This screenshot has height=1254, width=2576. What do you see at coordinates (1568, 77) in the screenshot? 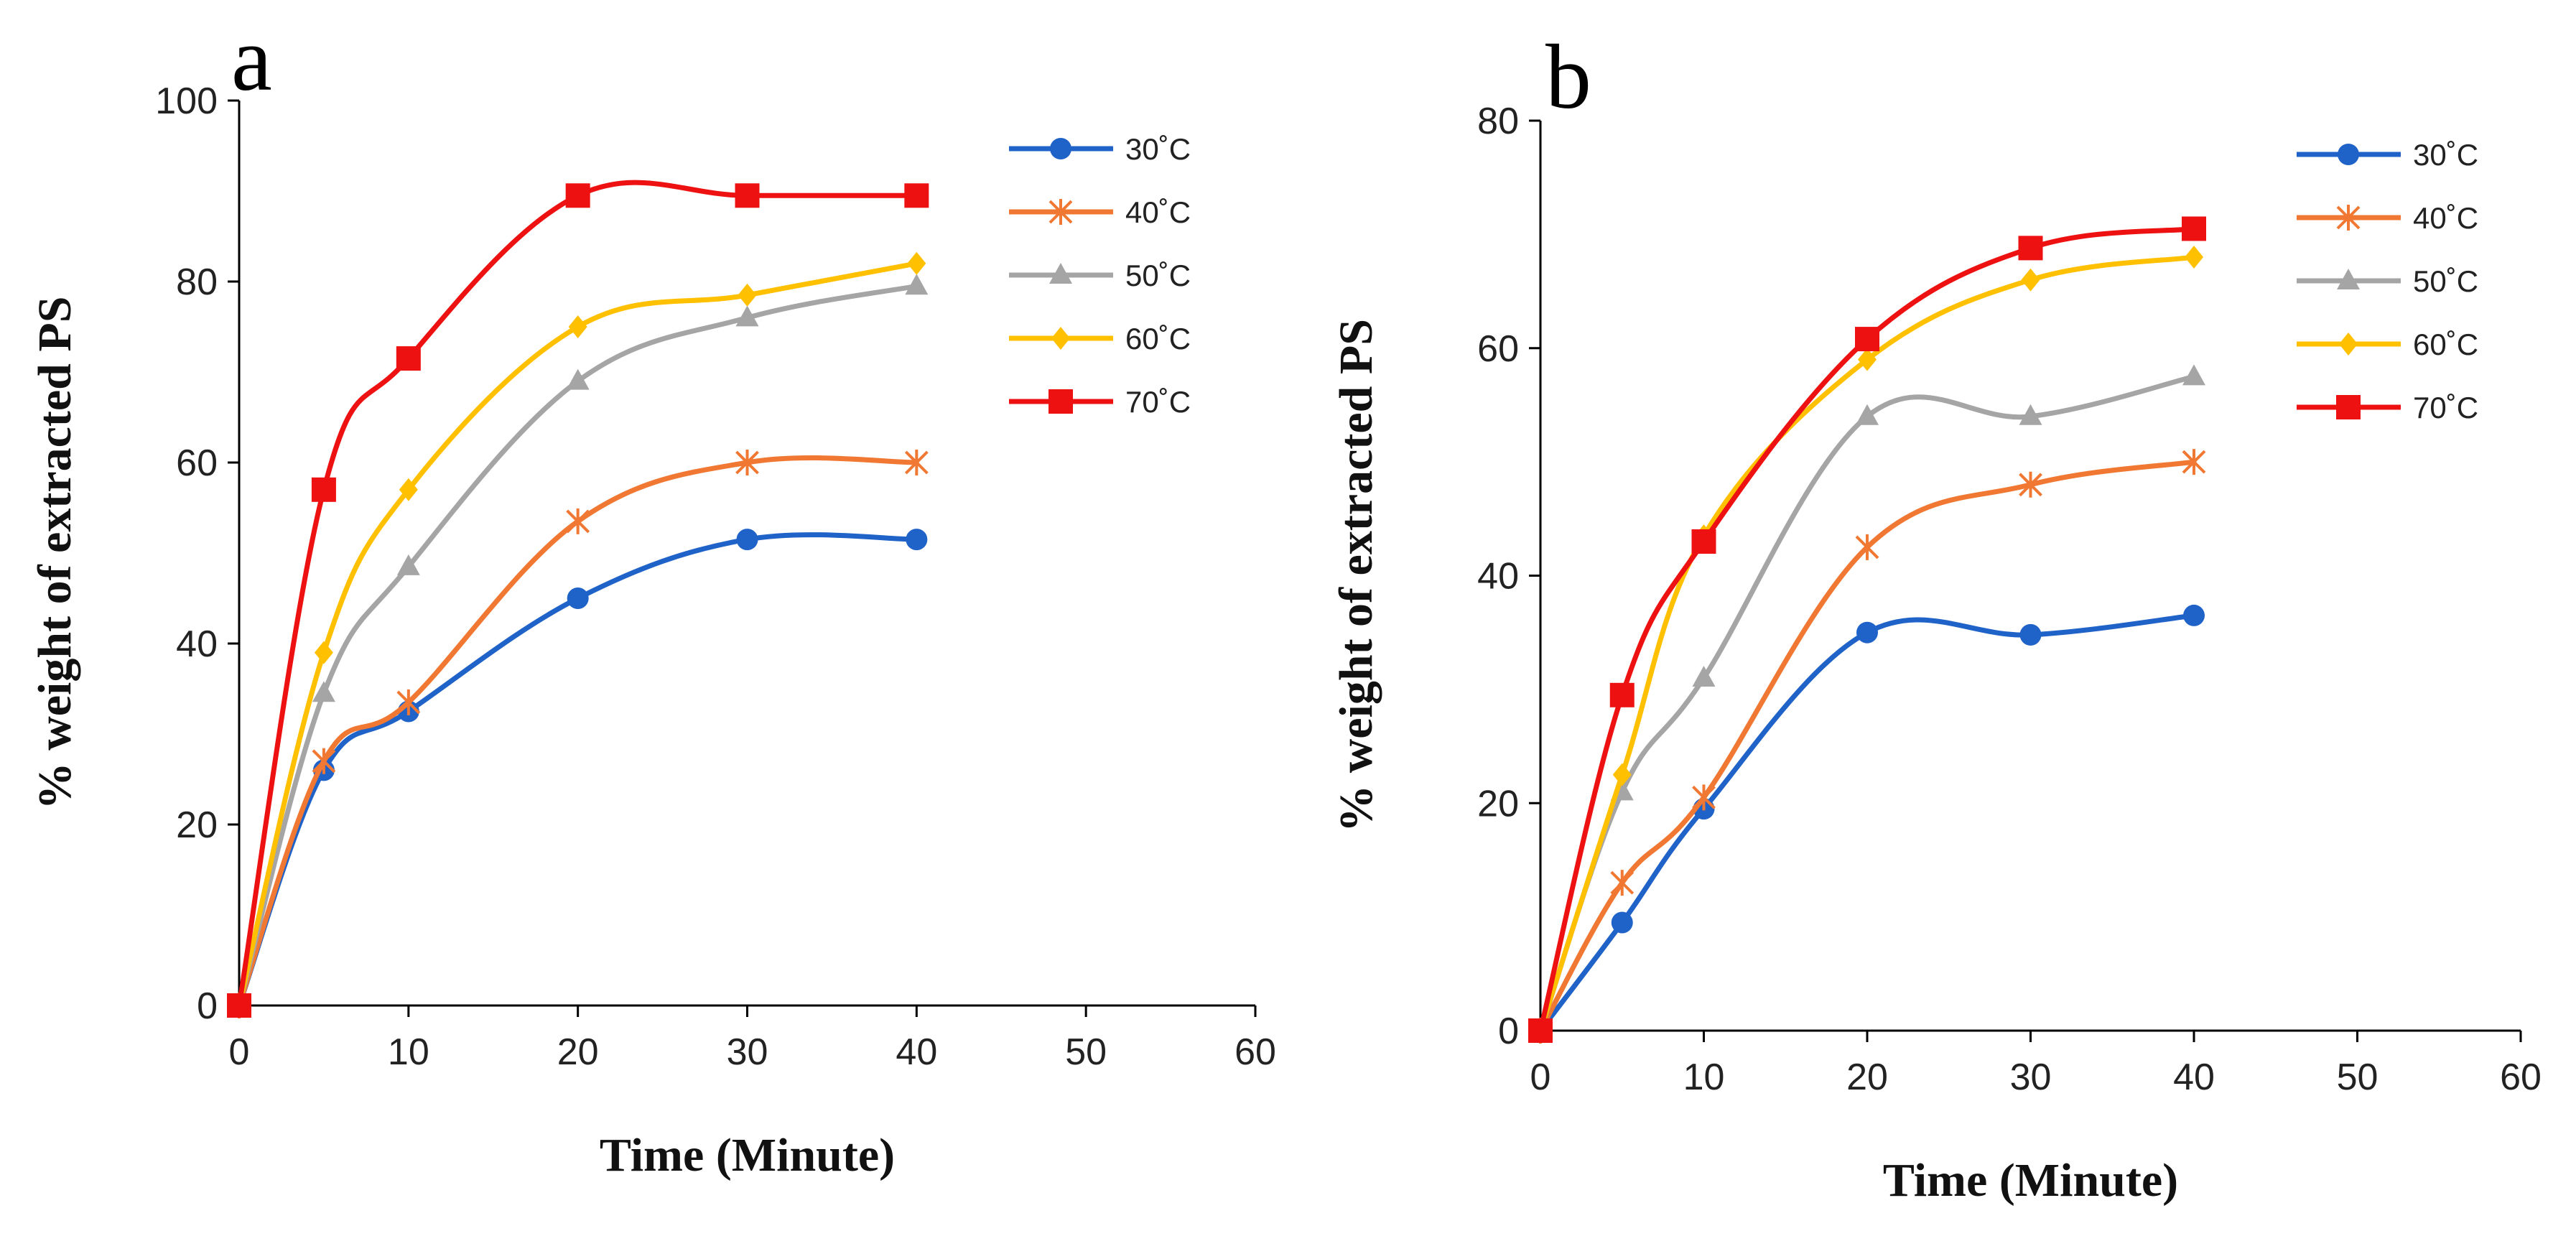
I see `panel-letter: b` at bounding box center [1568, 77].